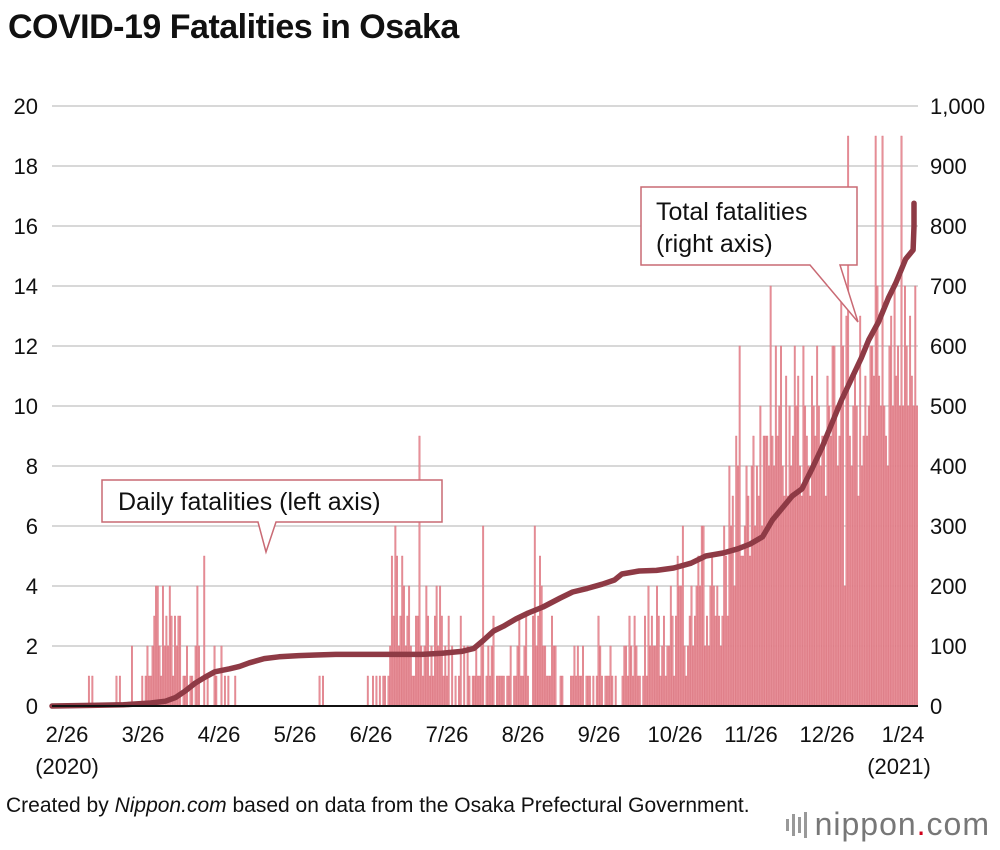 The width and height of the screenshot is (1000, 850). I want to click on x-tick-label: 6/26, so click(371, 734).